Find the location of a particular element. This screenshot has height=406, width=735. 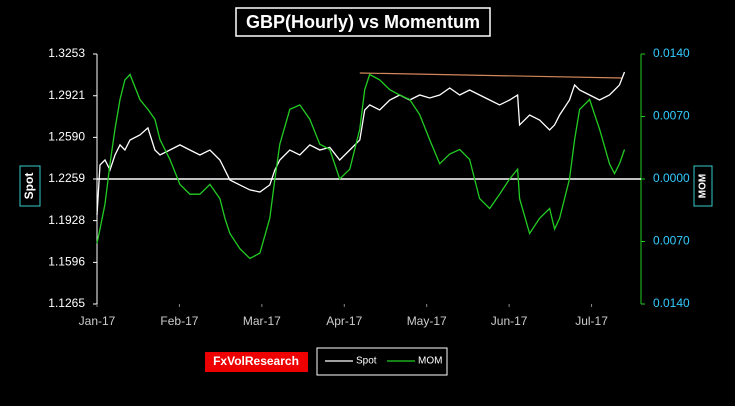

title-box is located at coordinates (363, 22).